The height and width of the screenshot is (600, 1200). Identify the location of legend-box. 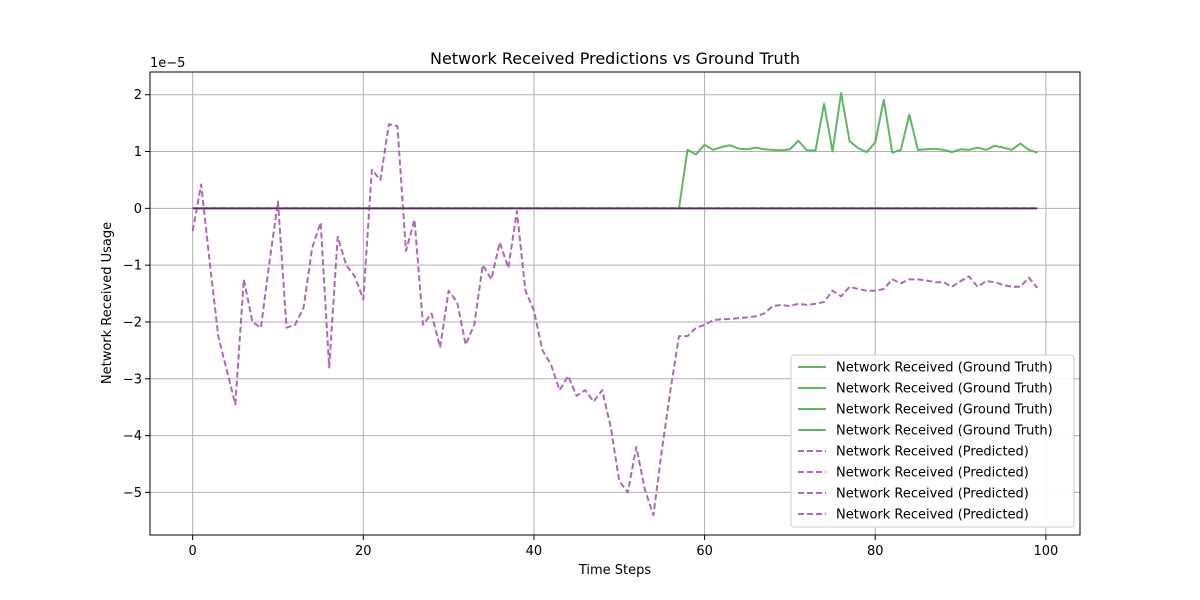
(932, 441).